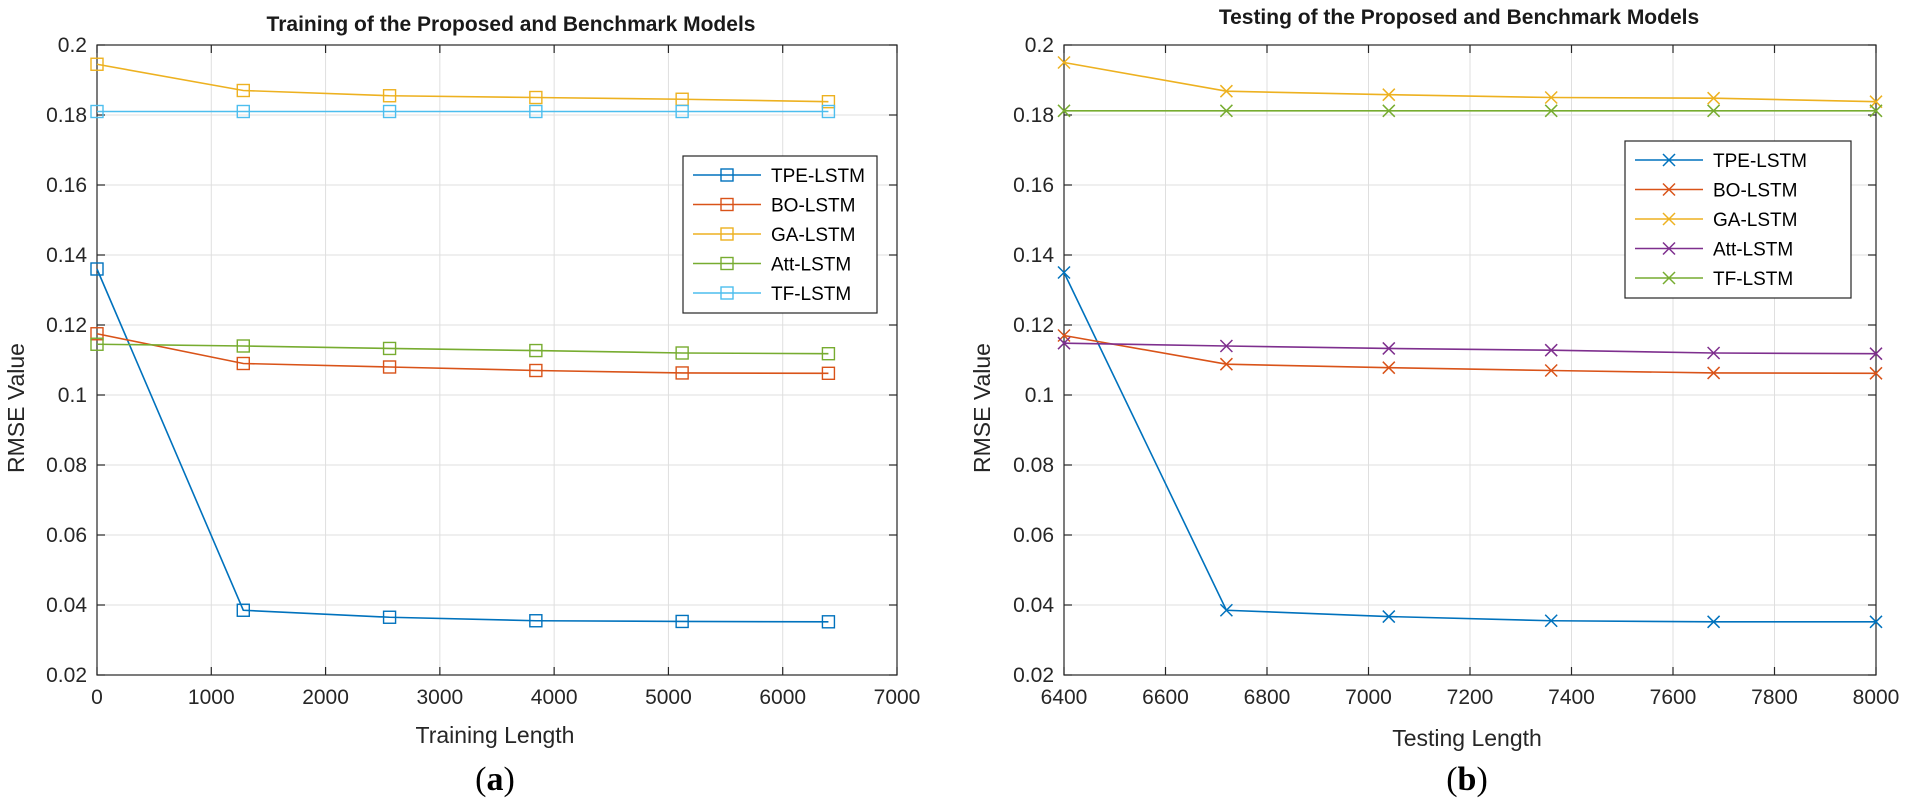 The height and width of the screenshot is (804, 1906). What do you see at coordinates (72, 45) in the screenshot?
I see `training-y-tick-label: 0.2` at bounding box center [72, 45].